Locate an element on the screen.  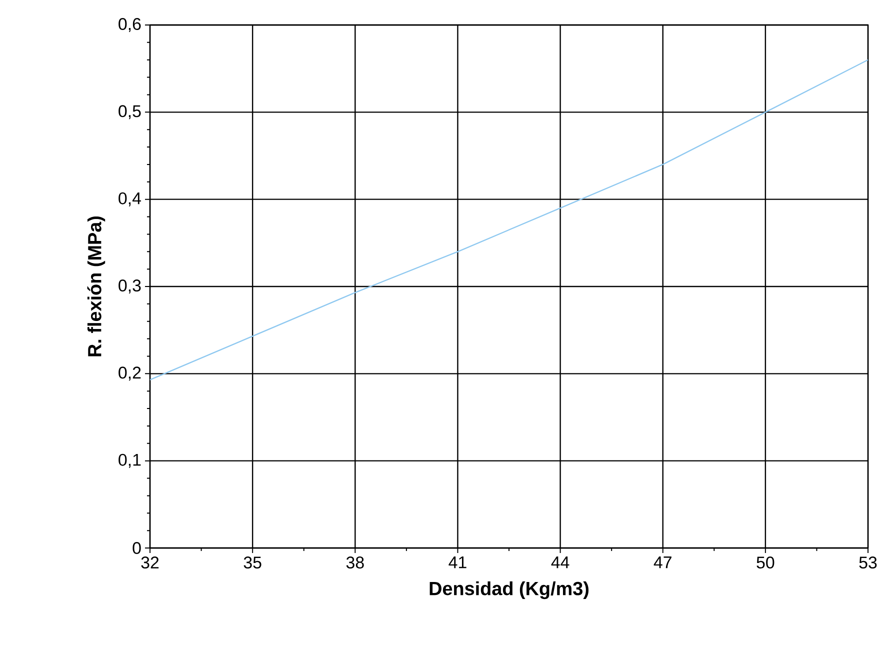
y-tick-label: 0,4 is located at coordinates (129, 199).